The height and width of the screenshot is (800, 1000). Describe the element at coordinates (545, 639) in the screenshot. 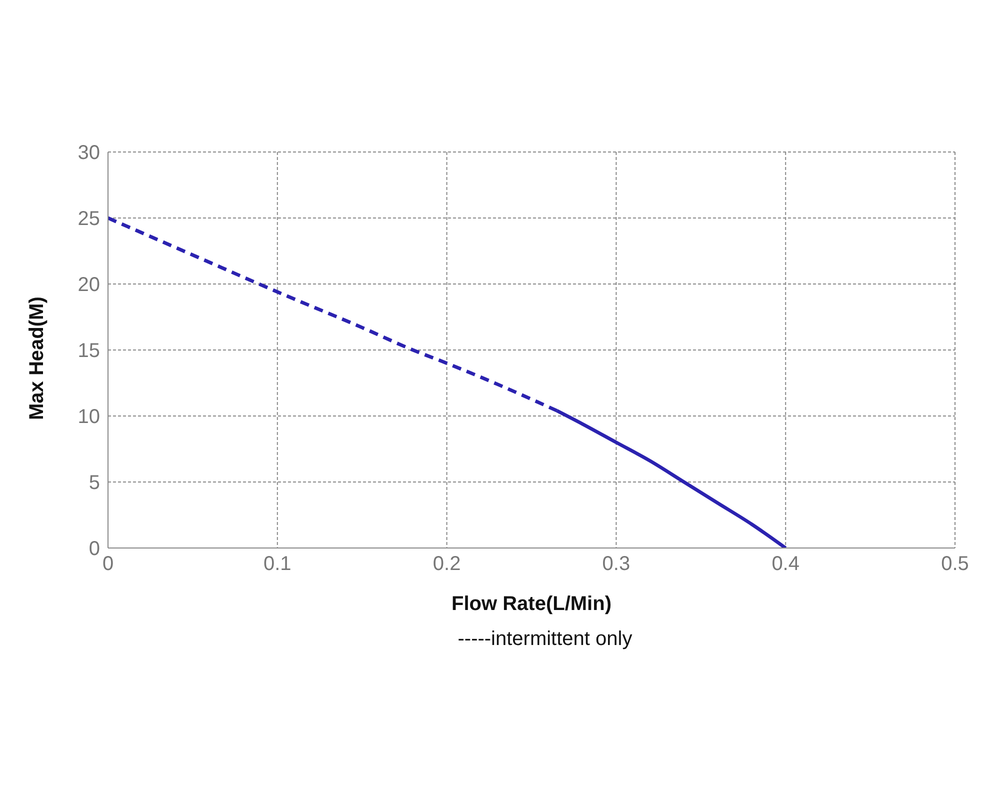

I see `text: -----intermittent only` at that location.